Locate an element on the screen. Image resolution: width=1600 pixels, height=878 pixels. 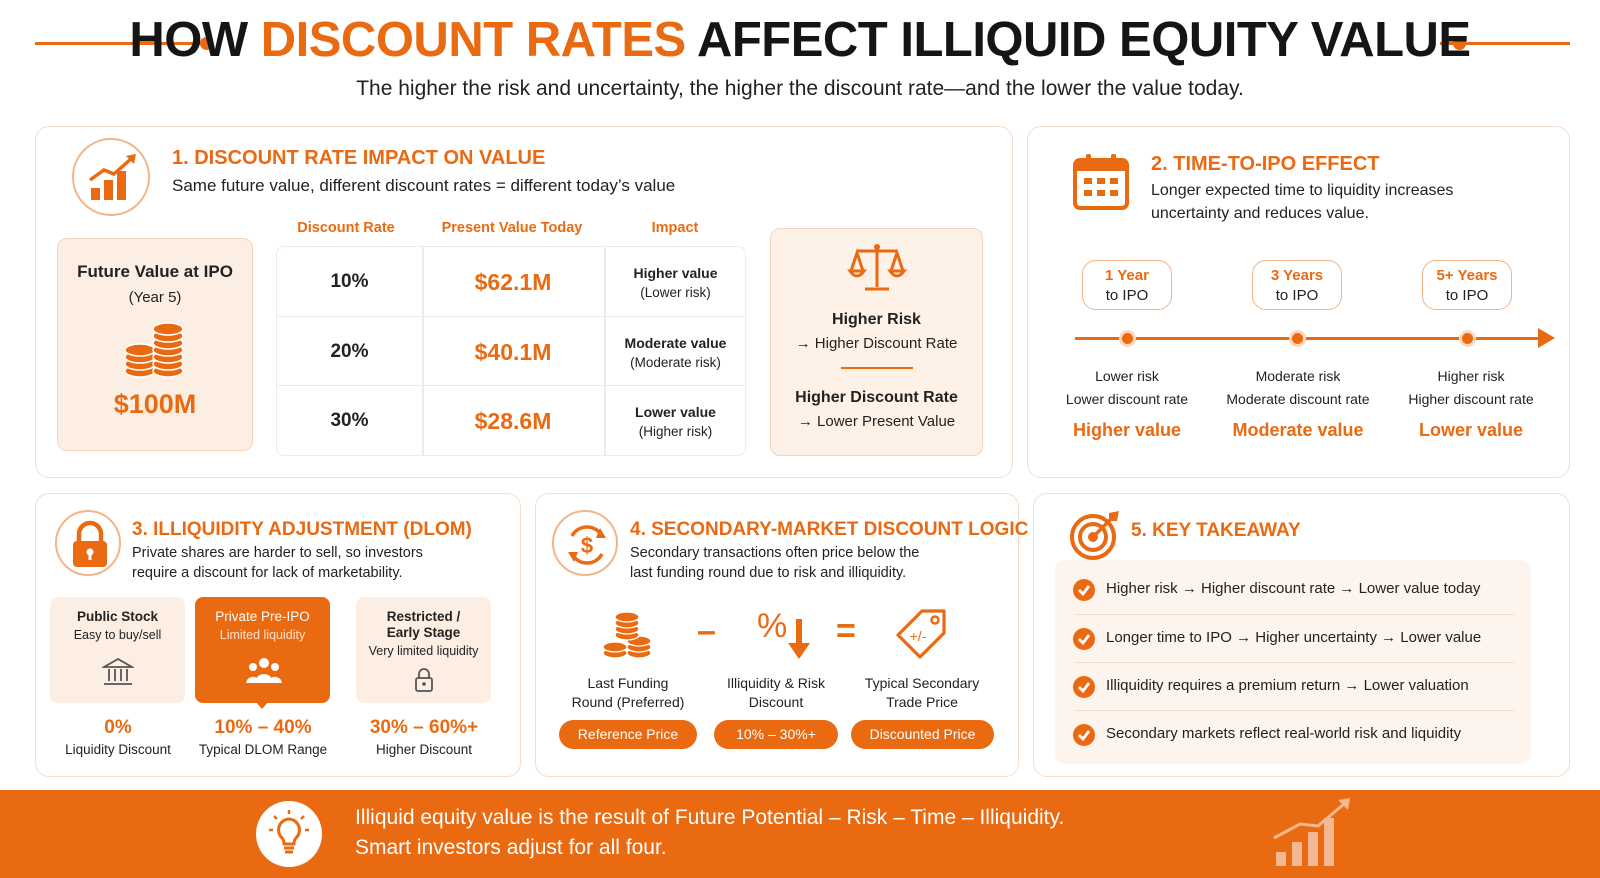
present-value: $28.6M is located at coordinates (513, 420).